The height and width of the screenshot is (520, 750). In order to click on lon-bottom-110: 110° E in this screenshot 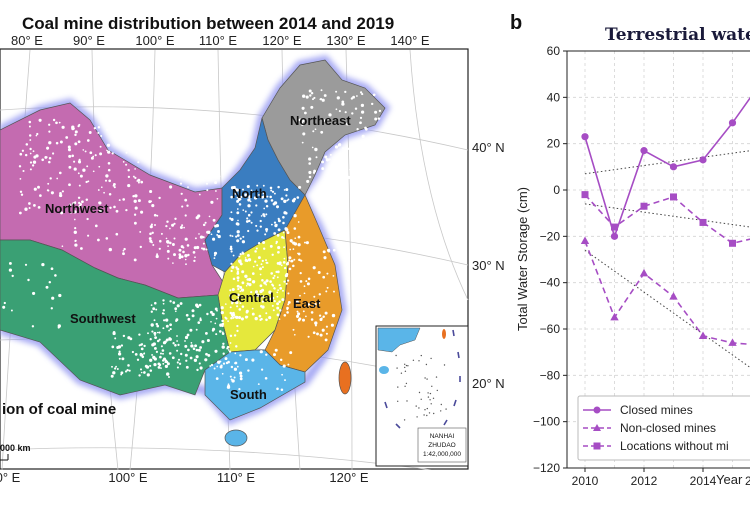, I will do `click(236, 477)`.